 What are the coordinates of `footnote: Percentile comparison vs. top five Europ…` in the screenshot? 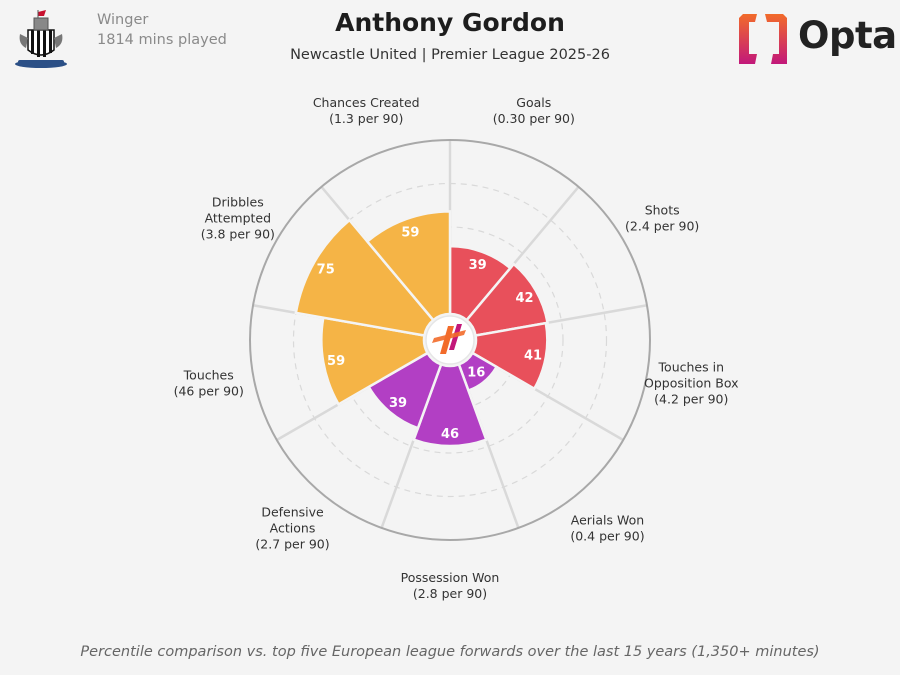 It's located at (450, 652).